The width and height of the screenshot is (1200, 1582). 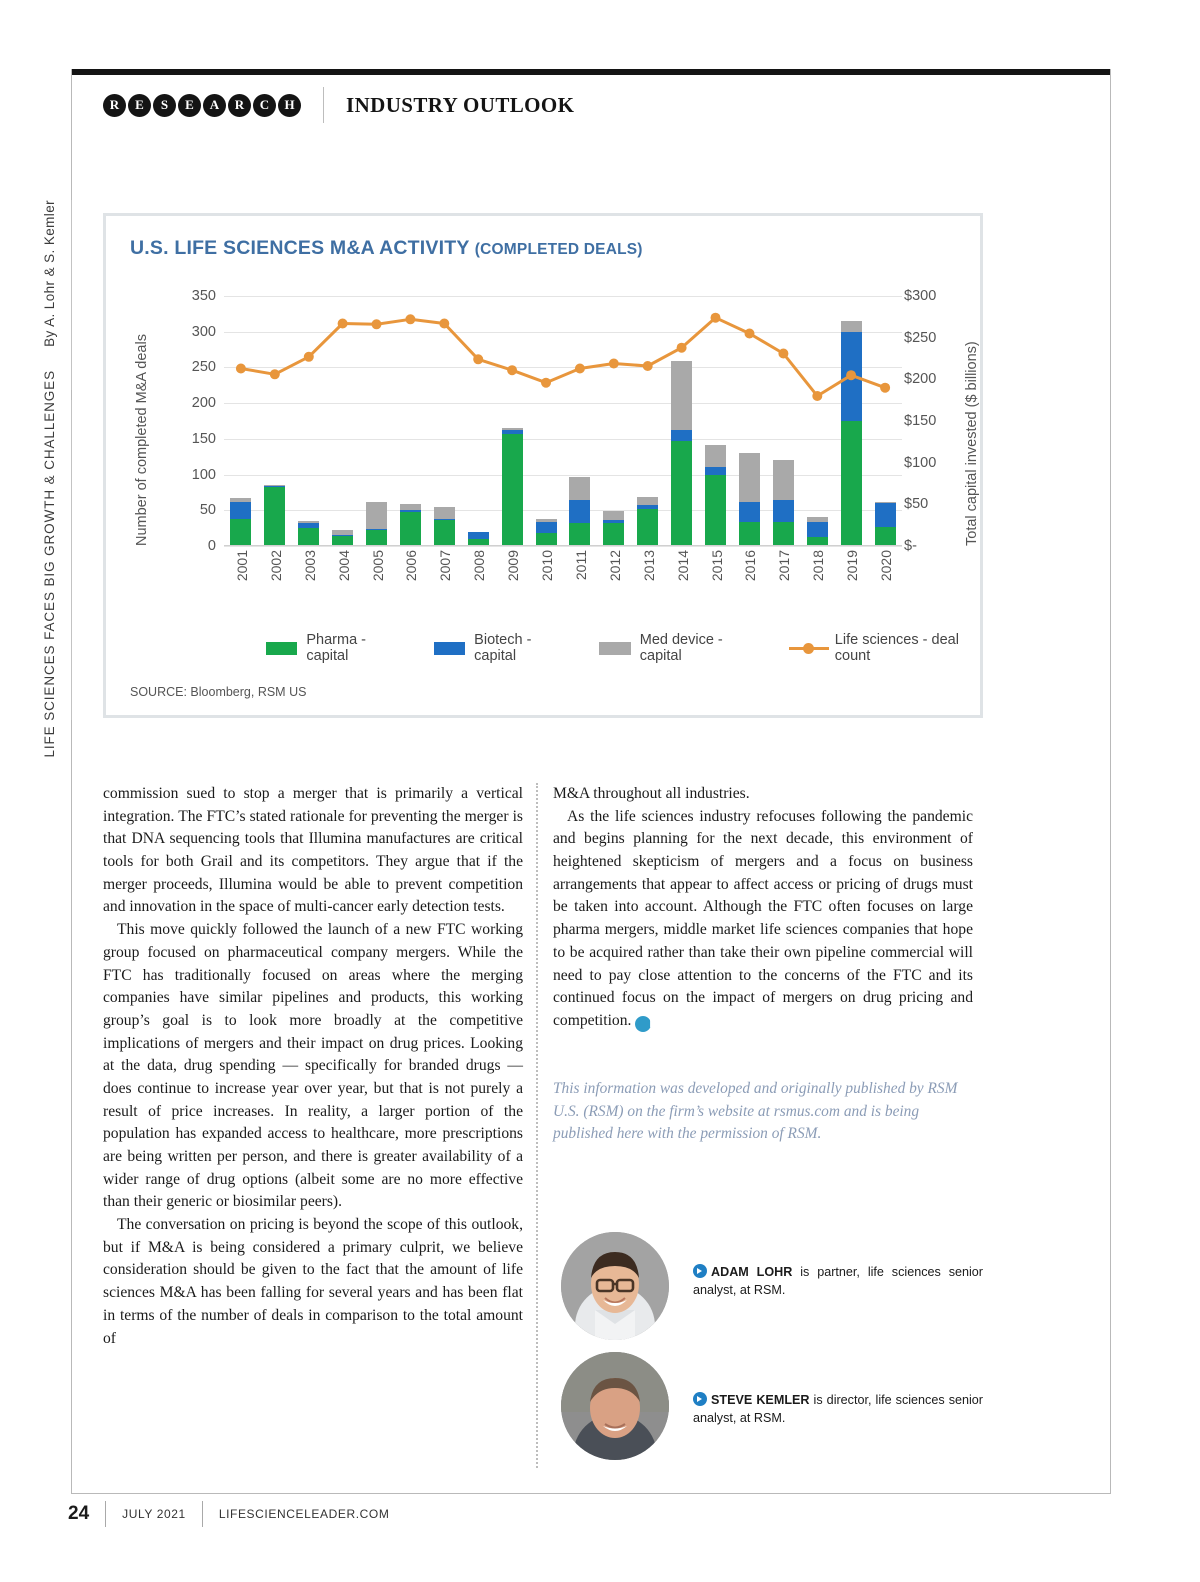 I want to click on y-tick-label-right: $200, so click(x=920, y=379).